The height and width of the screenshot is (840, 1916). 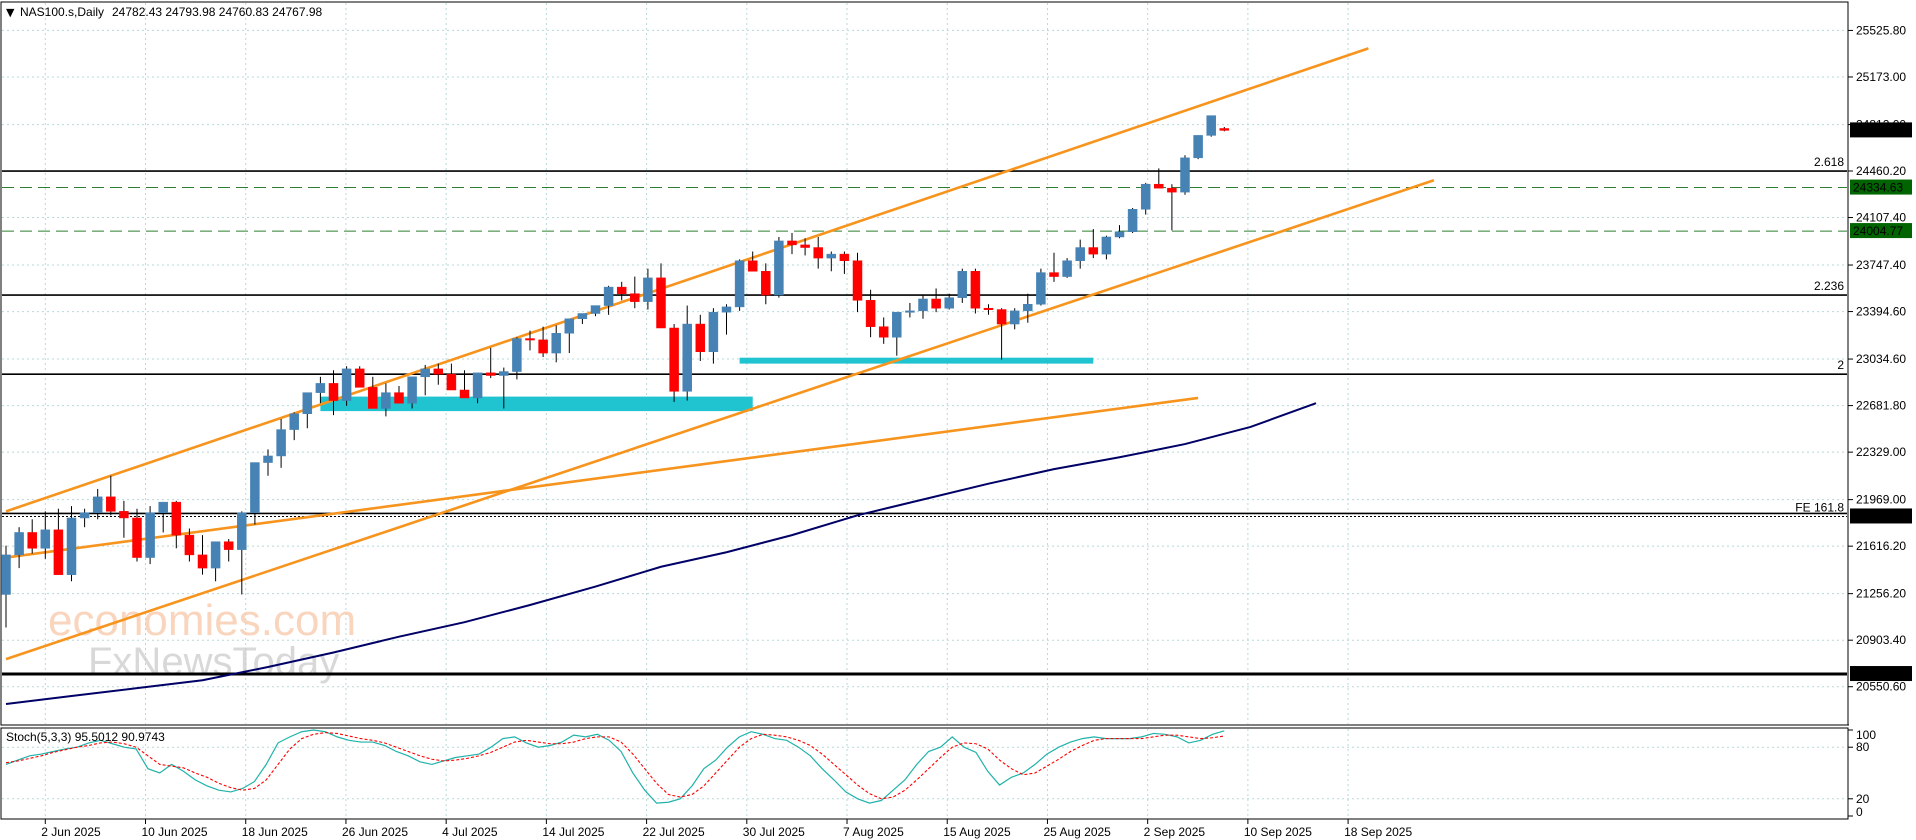 What do you see at coordinates (1881, 546) in the screenshot?
I see `price-tick-label: 21616.20` at bounding box center [1881, 546].